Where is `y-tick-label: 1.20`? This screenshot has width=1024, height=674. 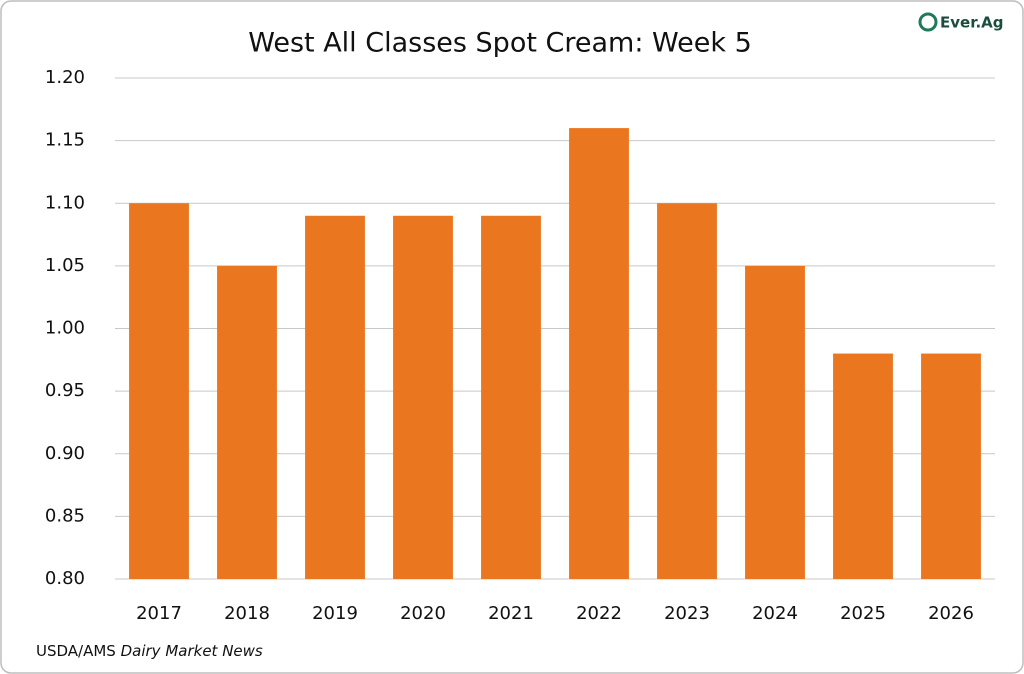
y-tick-label: 1.20 is located at coordinates (65, 77).